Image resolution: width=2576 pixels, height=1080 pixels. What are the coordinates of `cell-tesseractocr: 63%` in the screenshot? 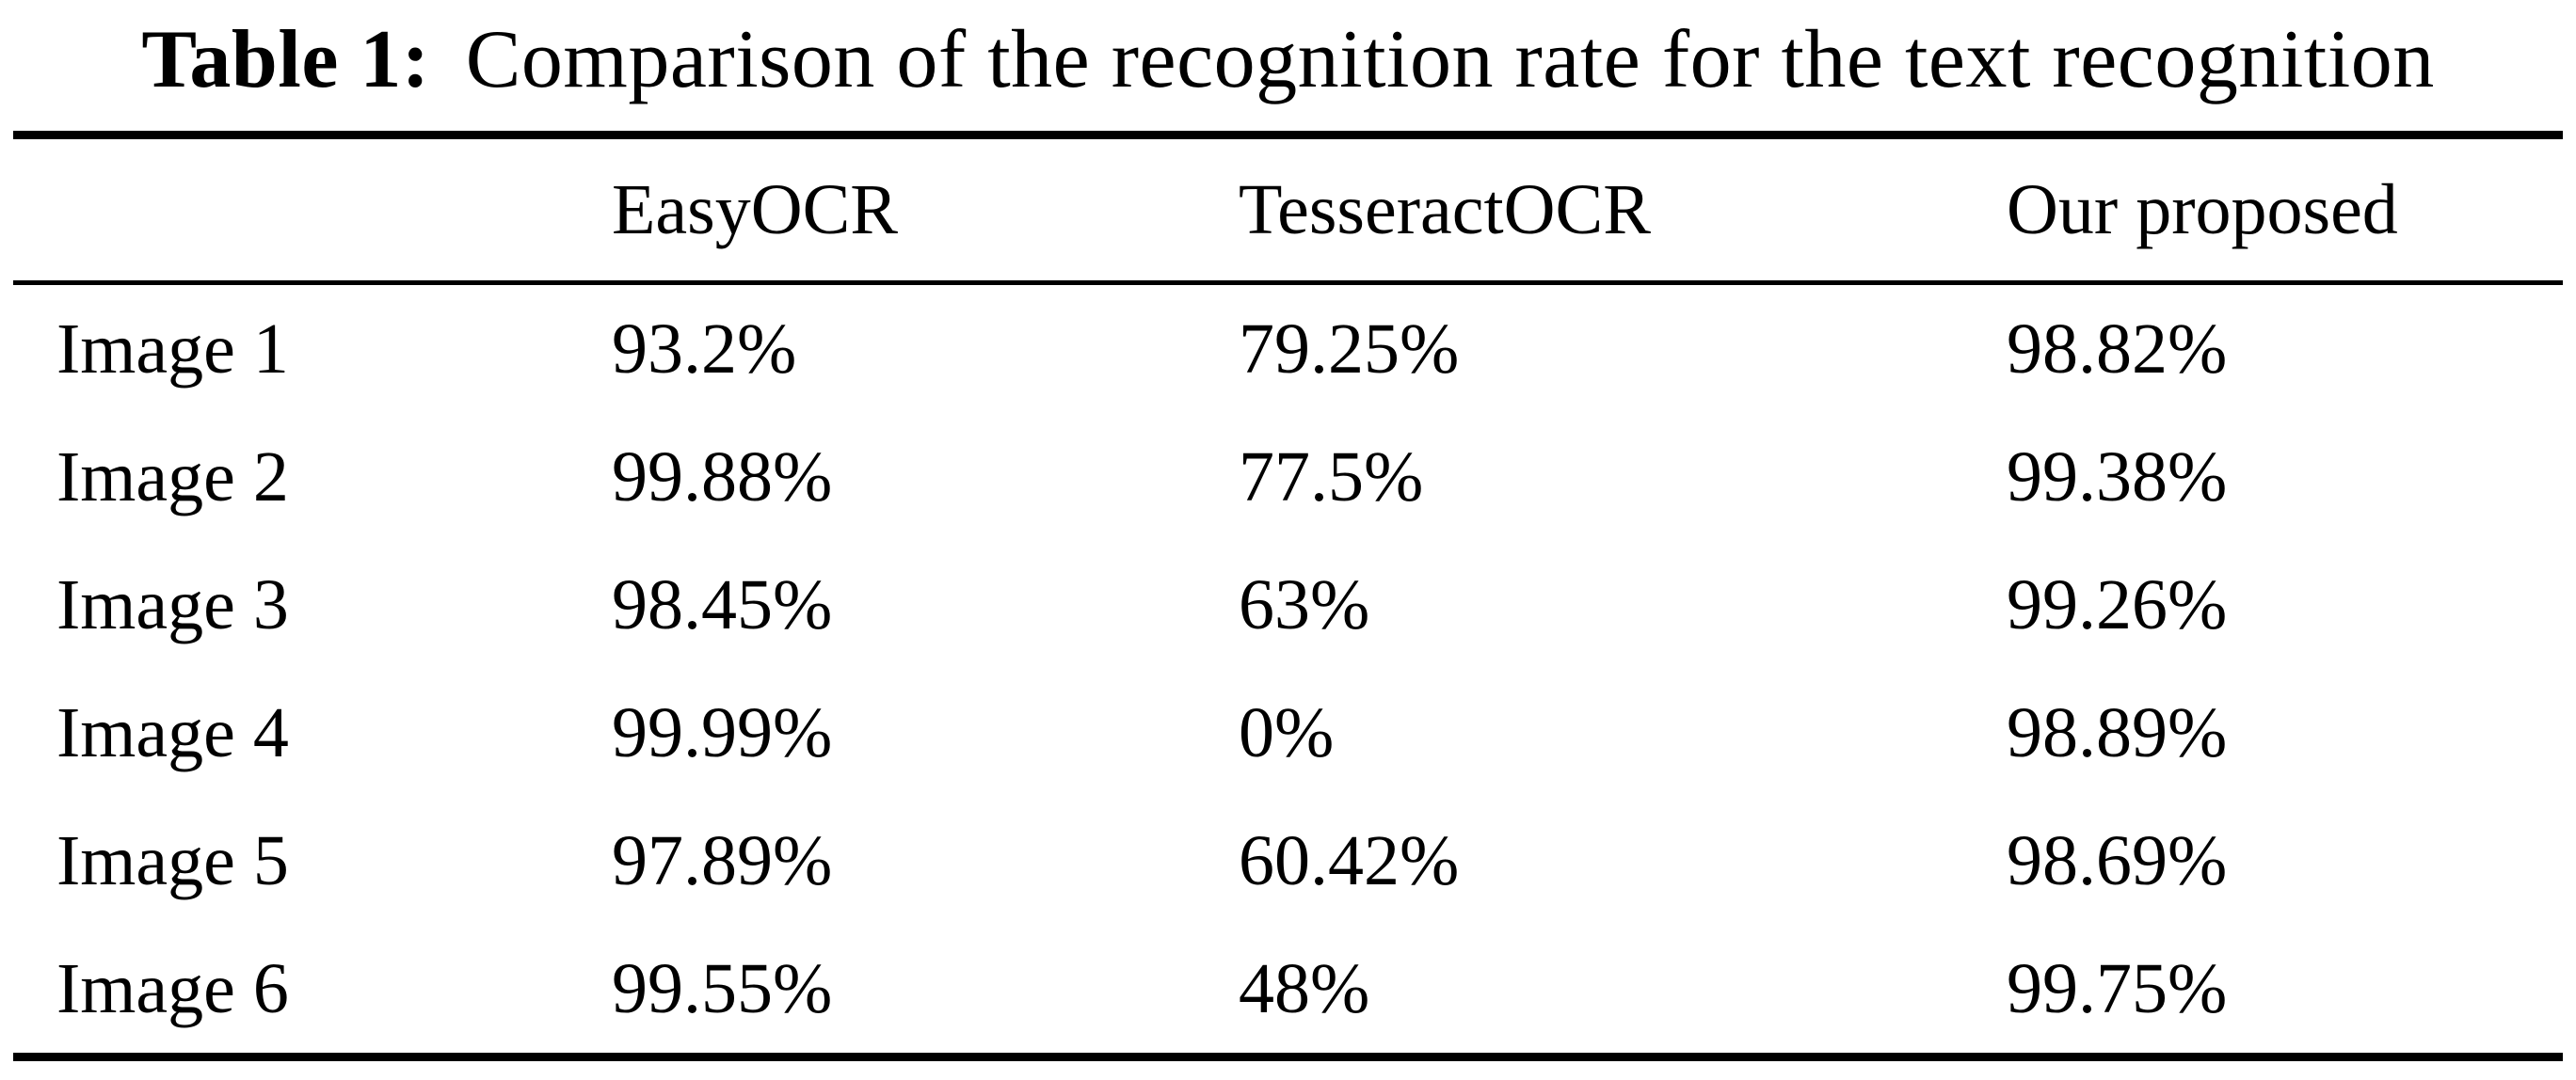 It's located at (1304, 604).